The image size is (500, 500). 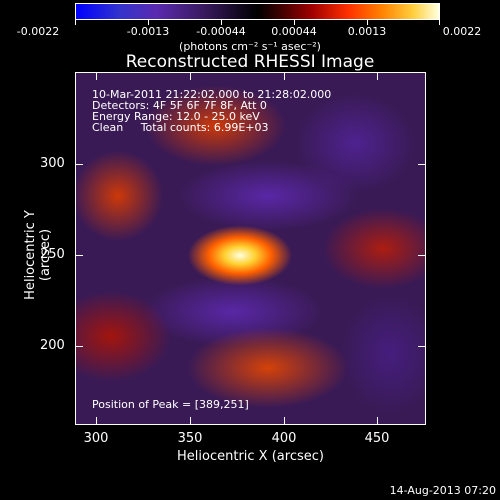 I want to click on y-axis-title: Heliocentric Y (arcsec), so click(x=38, y=255).